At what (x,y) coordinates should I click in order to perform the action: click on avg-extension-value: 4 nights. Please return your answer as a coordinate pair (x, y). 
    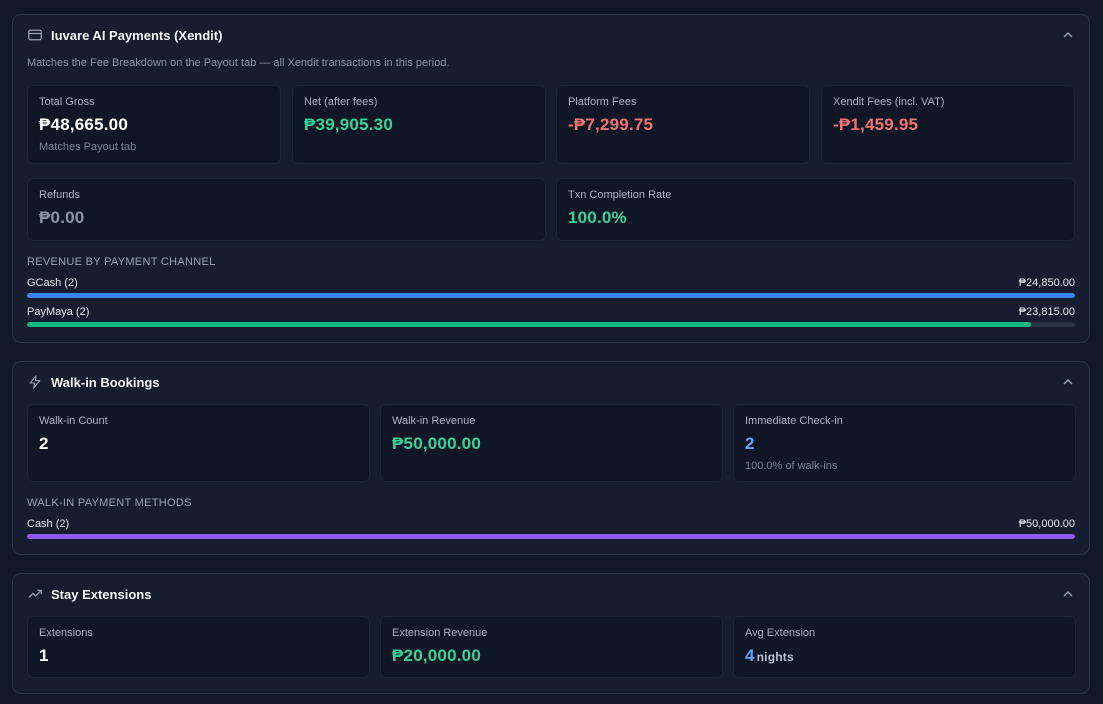
    Looking at the image, I should click on (904, 656).